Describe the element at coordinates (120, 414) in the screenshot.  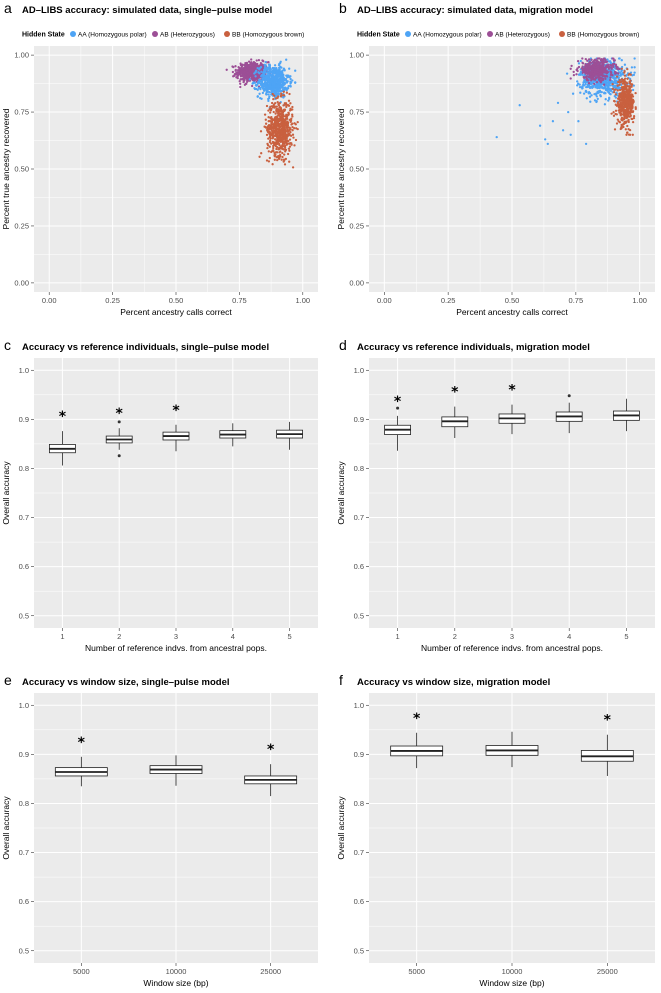
I see `significance-star: *` at that location.